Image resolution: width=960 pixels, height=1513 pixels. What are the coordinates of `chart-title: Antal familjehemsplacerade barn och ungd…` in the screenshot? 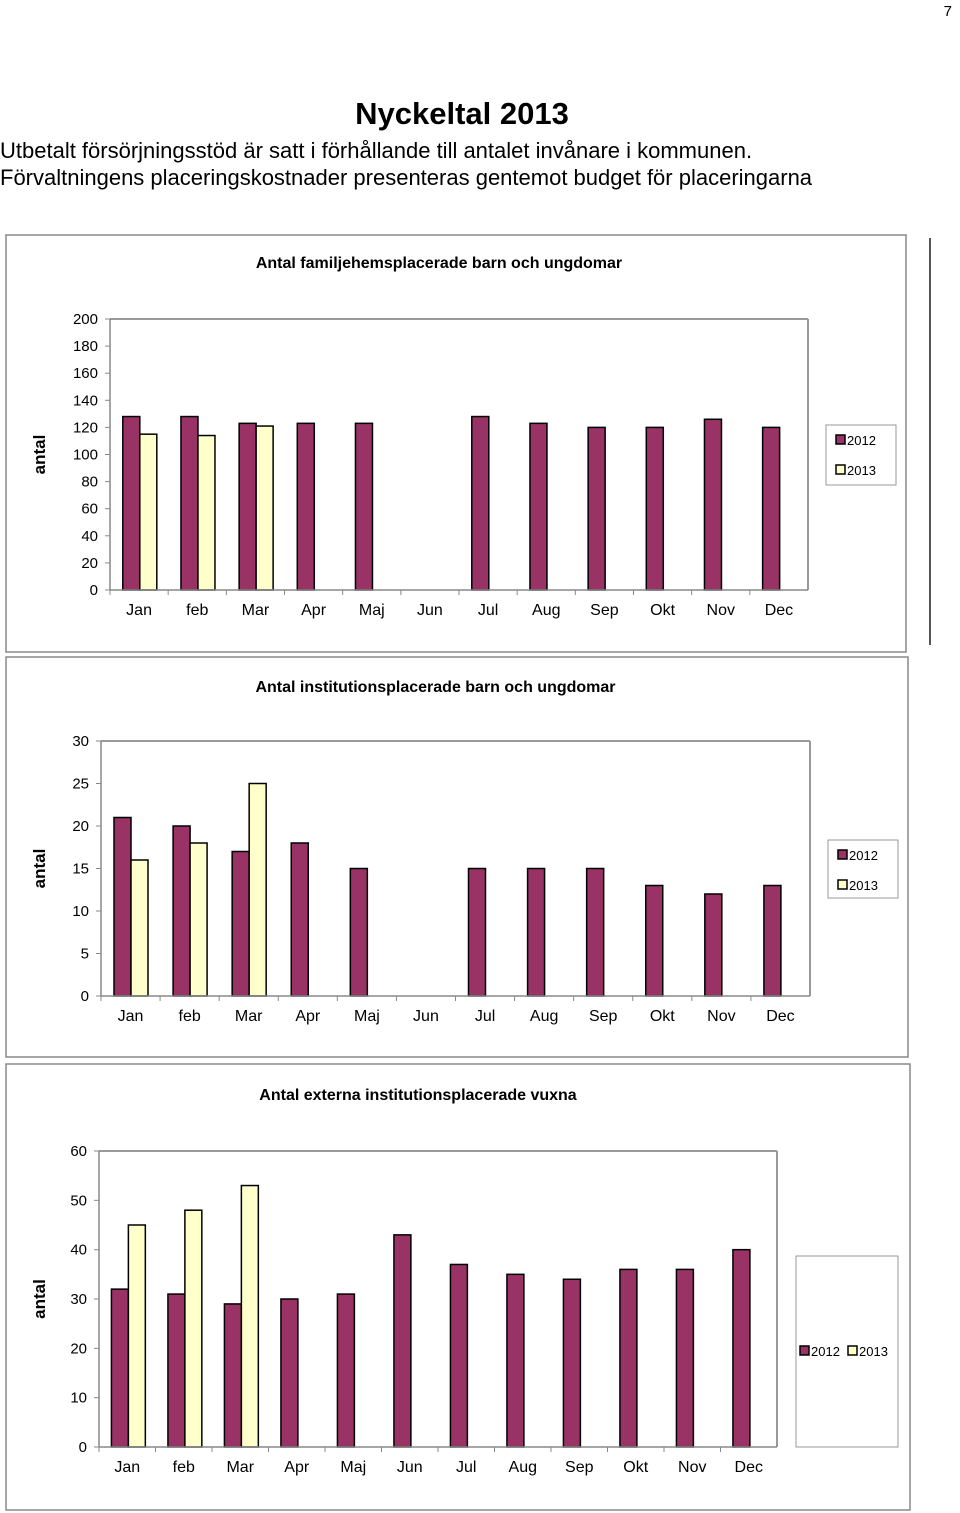 It's located at (439, 263).